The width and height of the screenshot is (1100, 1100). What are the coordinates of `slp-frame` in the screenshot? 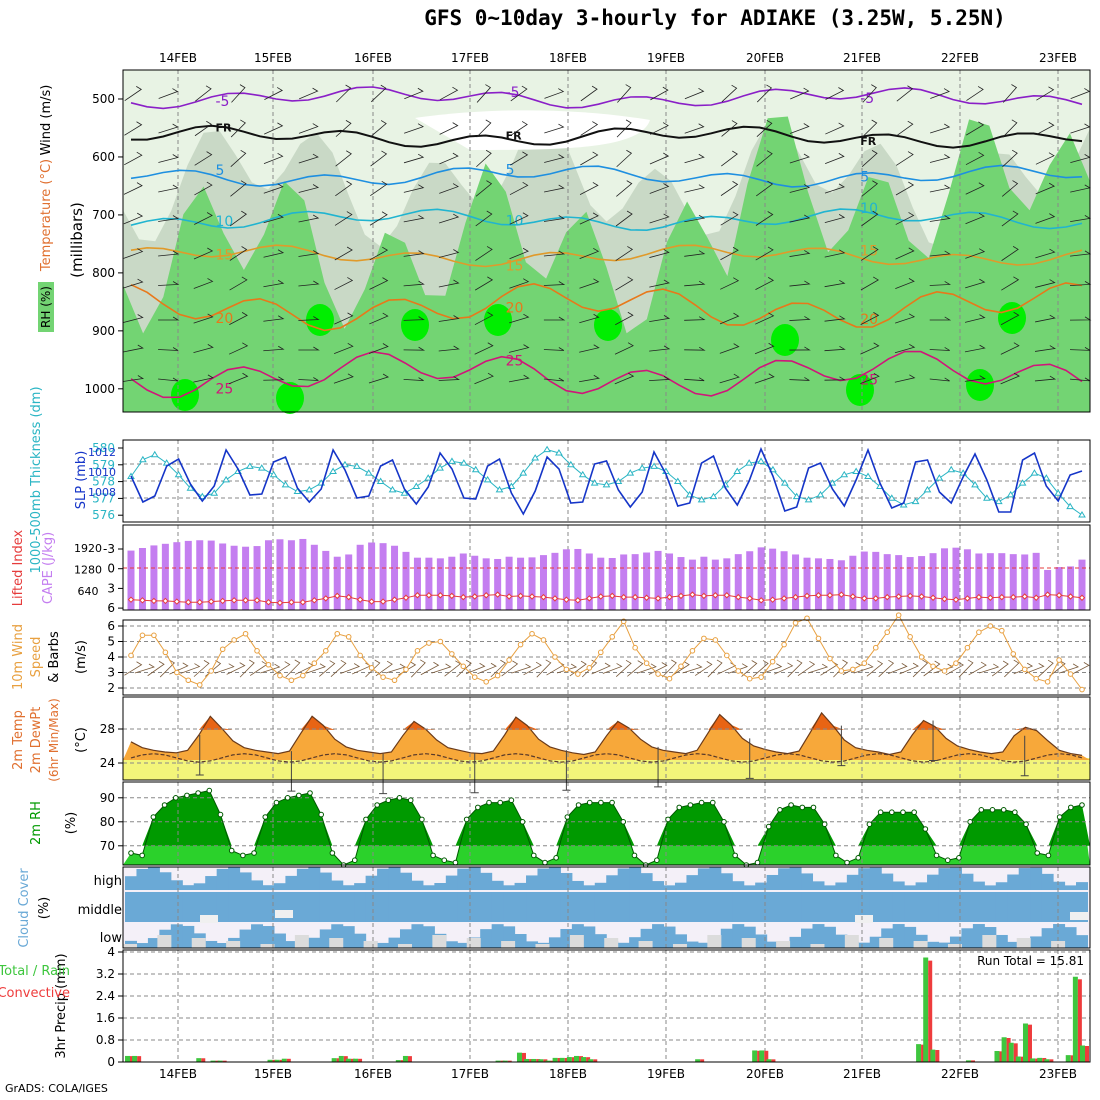 It's located at (606, 481).